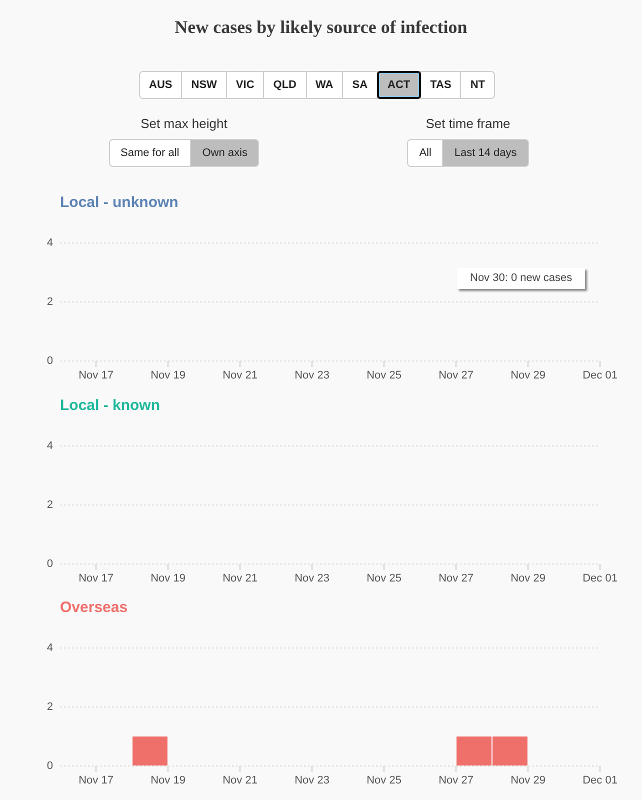  I want to click on text: Set time frame, so click(468, 124).